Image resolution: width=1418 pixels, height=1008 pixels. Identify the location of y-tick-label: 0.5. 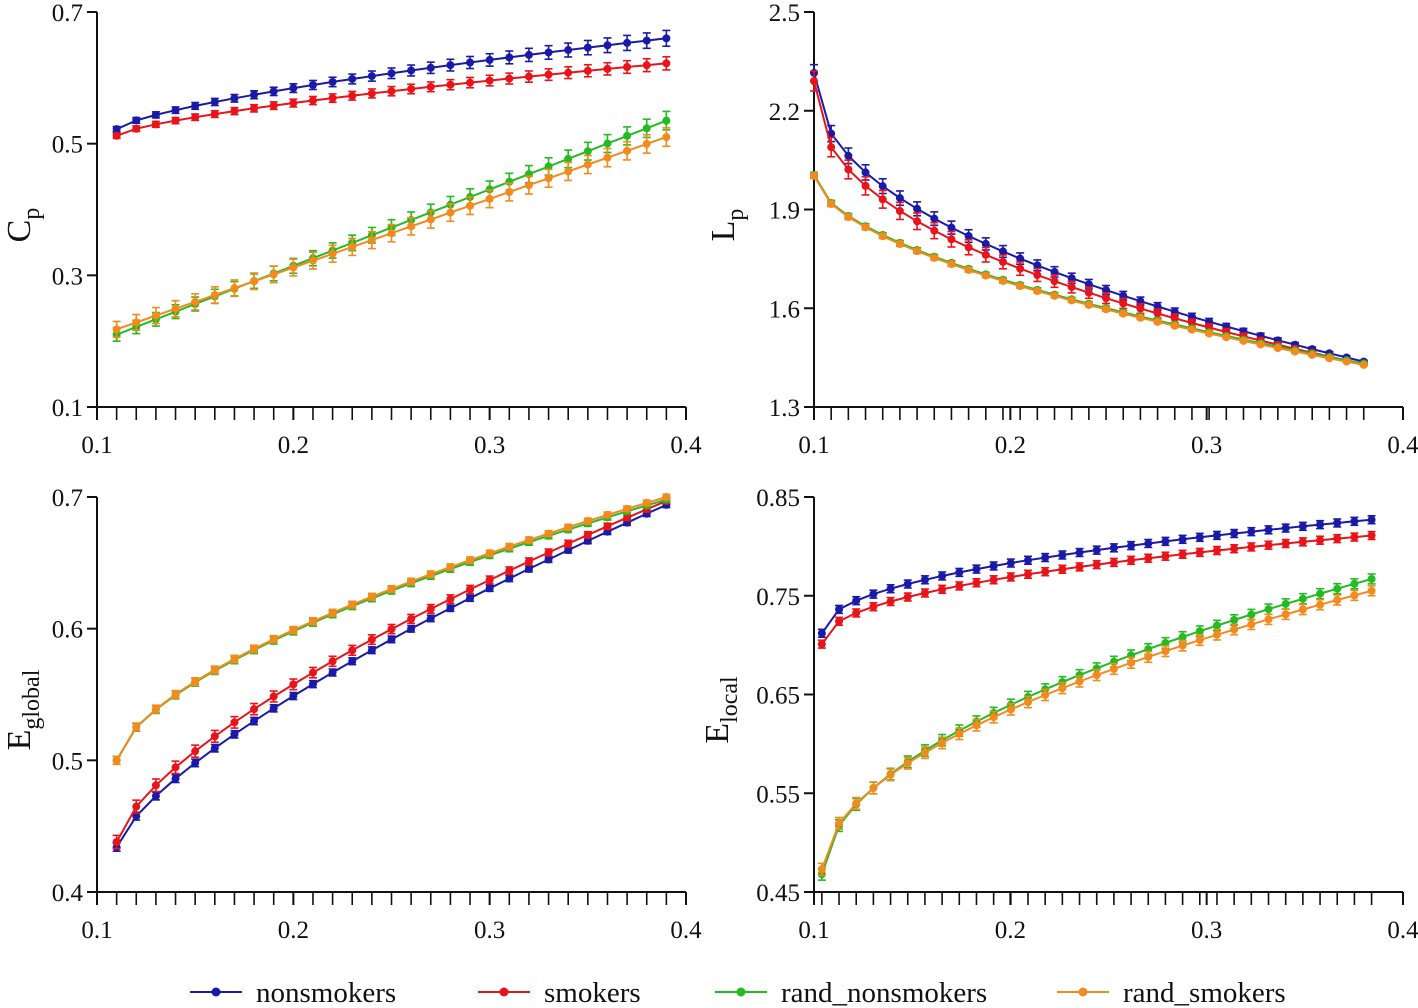
(67, 145).